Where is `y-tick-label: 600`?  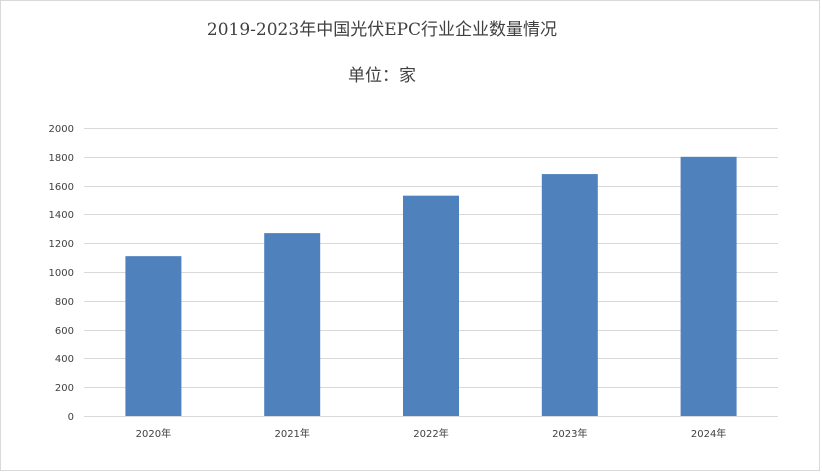
y-tick-label: 600 is located at coordinates (64, 331).